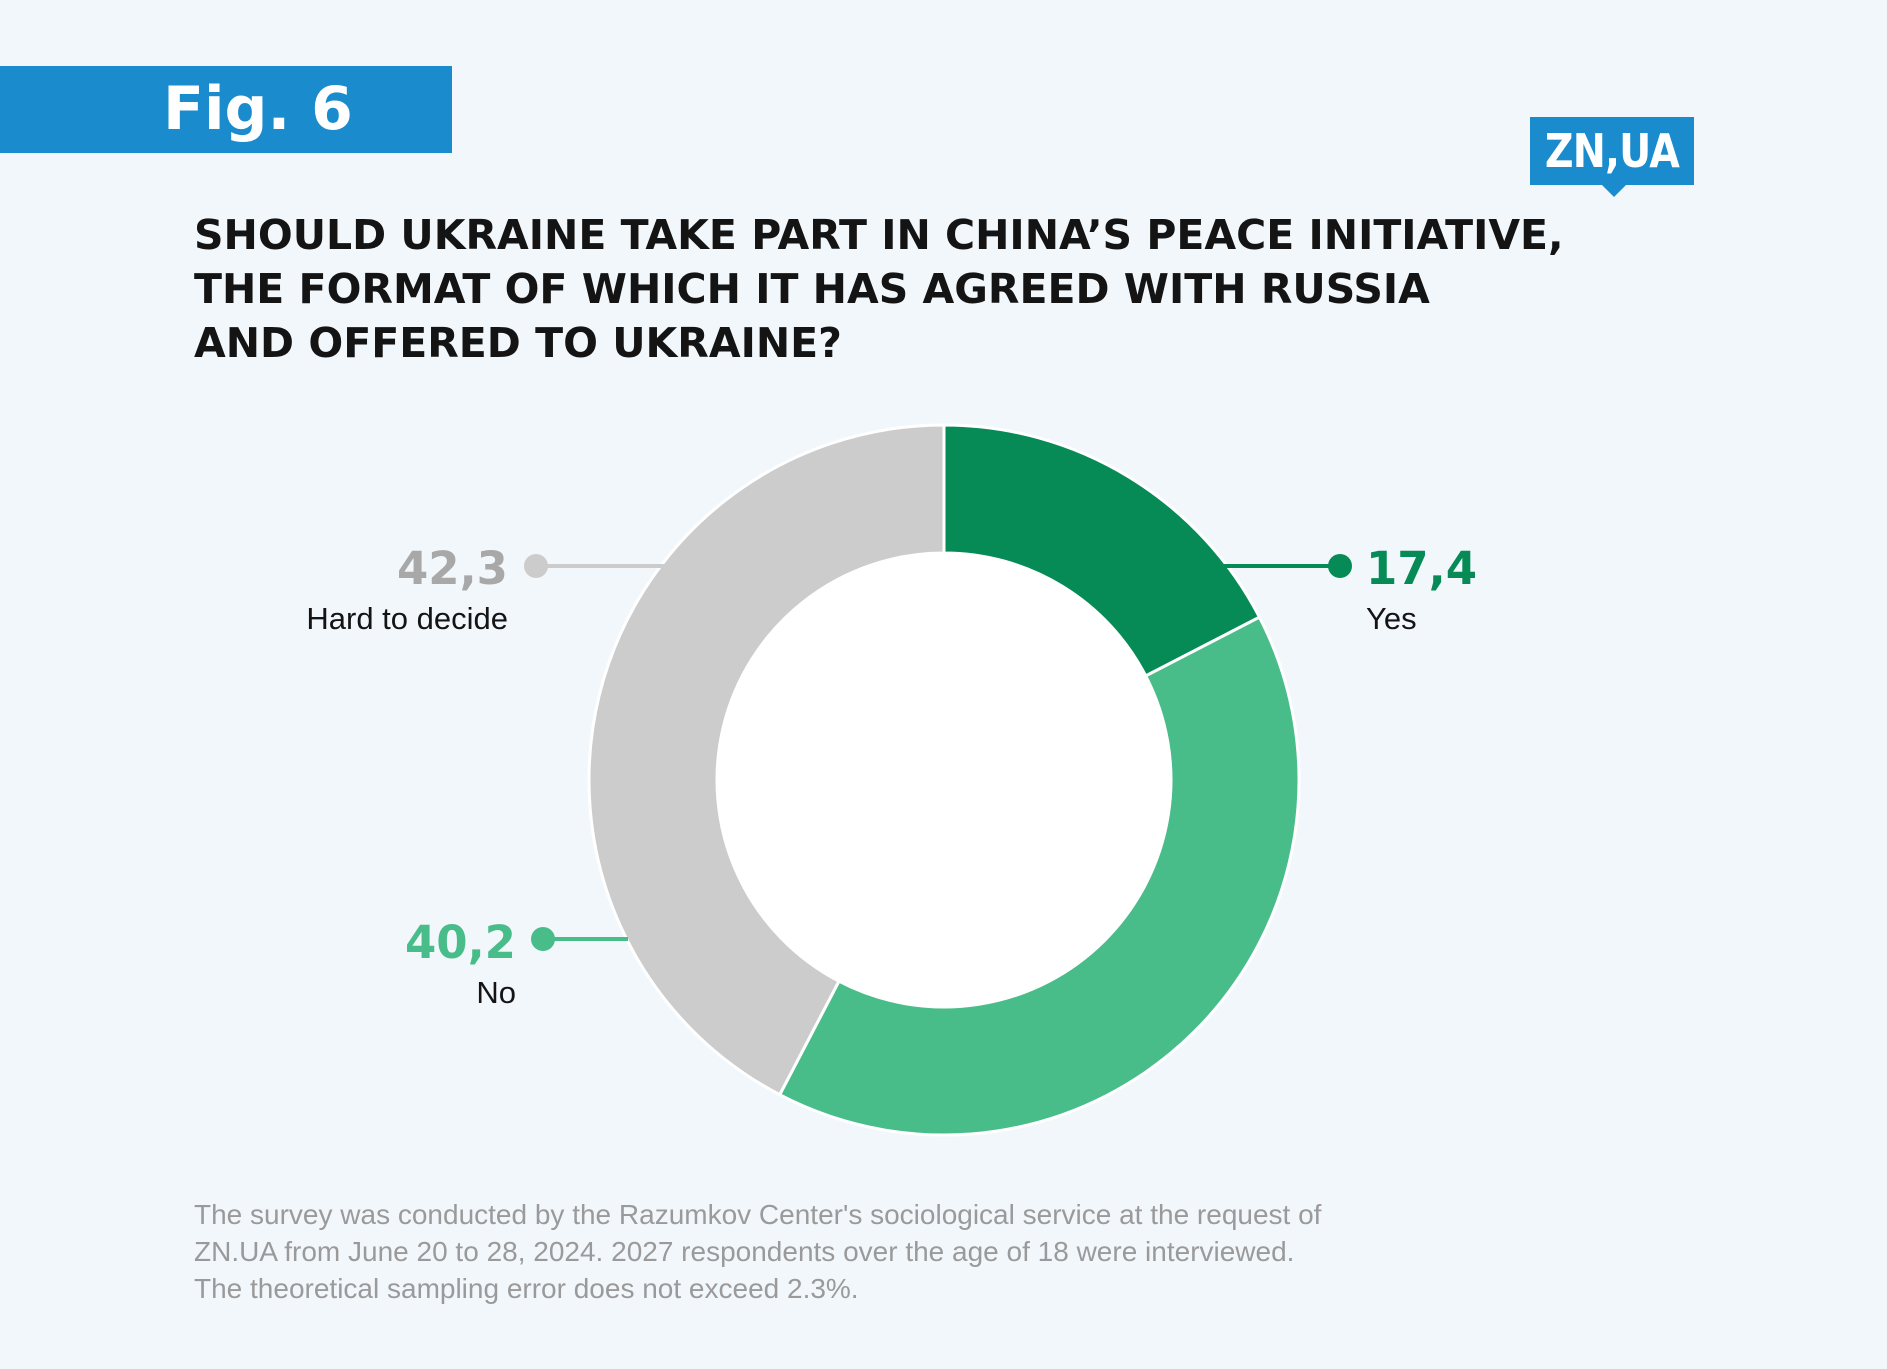 This screenshot has height=1369, width=1887. I want to click on figure-banner: Fig. 6, so click(226, 109).